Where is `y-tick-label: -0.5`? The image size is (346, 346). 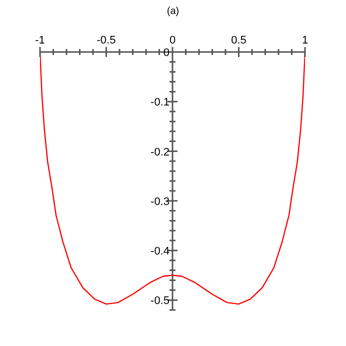 y-tick-label: -0.5 is located at coordinates (160, 301).